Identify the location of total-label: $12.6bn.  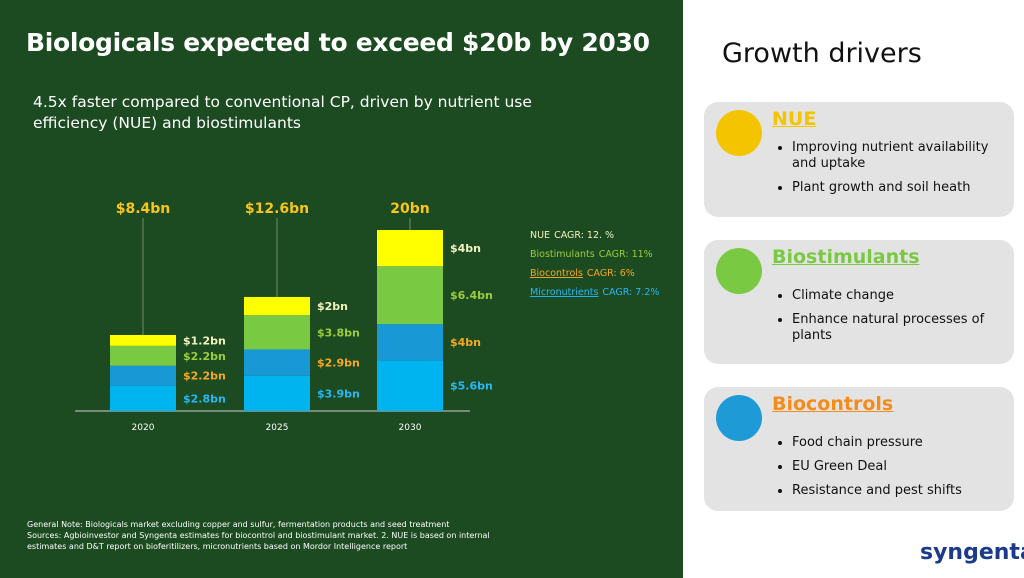
(277, 209).